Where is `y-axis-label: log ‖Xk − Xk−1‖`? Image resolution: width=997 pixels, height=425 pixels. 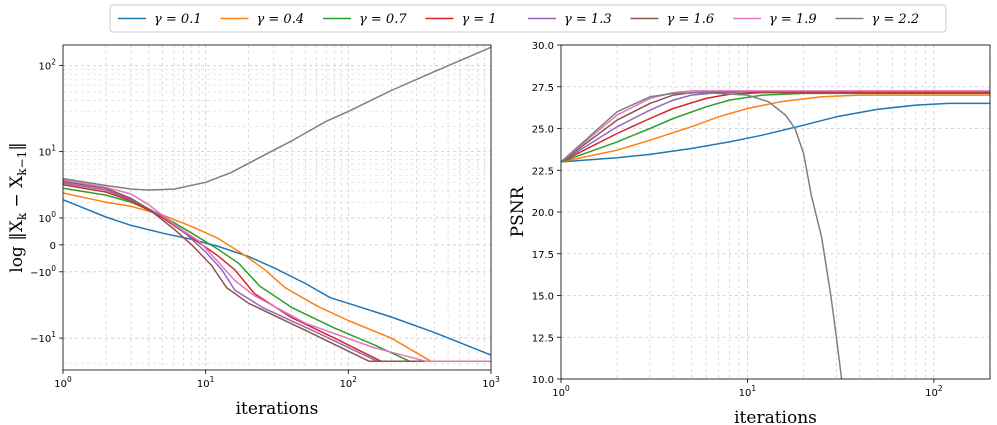 y-axis-label: log ‖Xk − Xk−1‖ is located at coordinates (18, 207).